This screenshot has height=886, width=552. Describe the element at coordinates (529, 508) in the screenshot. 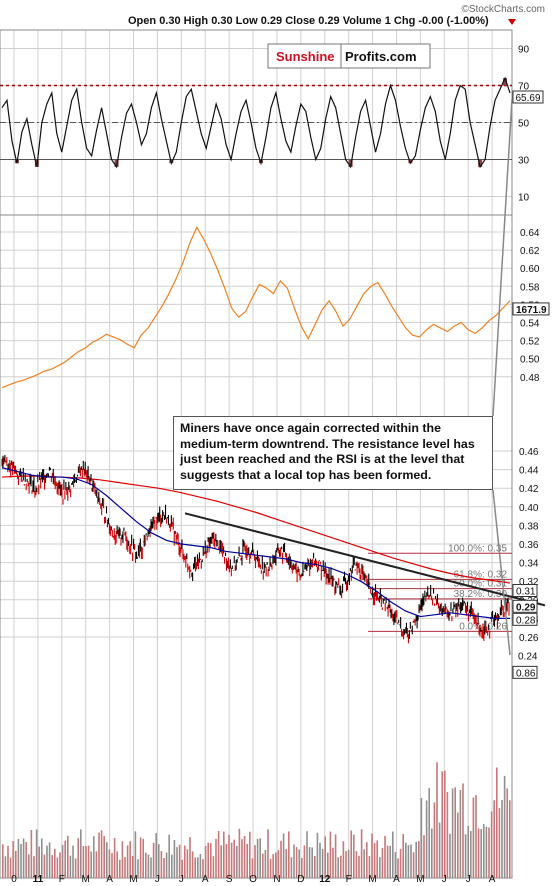

I see `price-tick-label: 0.40` at that location.